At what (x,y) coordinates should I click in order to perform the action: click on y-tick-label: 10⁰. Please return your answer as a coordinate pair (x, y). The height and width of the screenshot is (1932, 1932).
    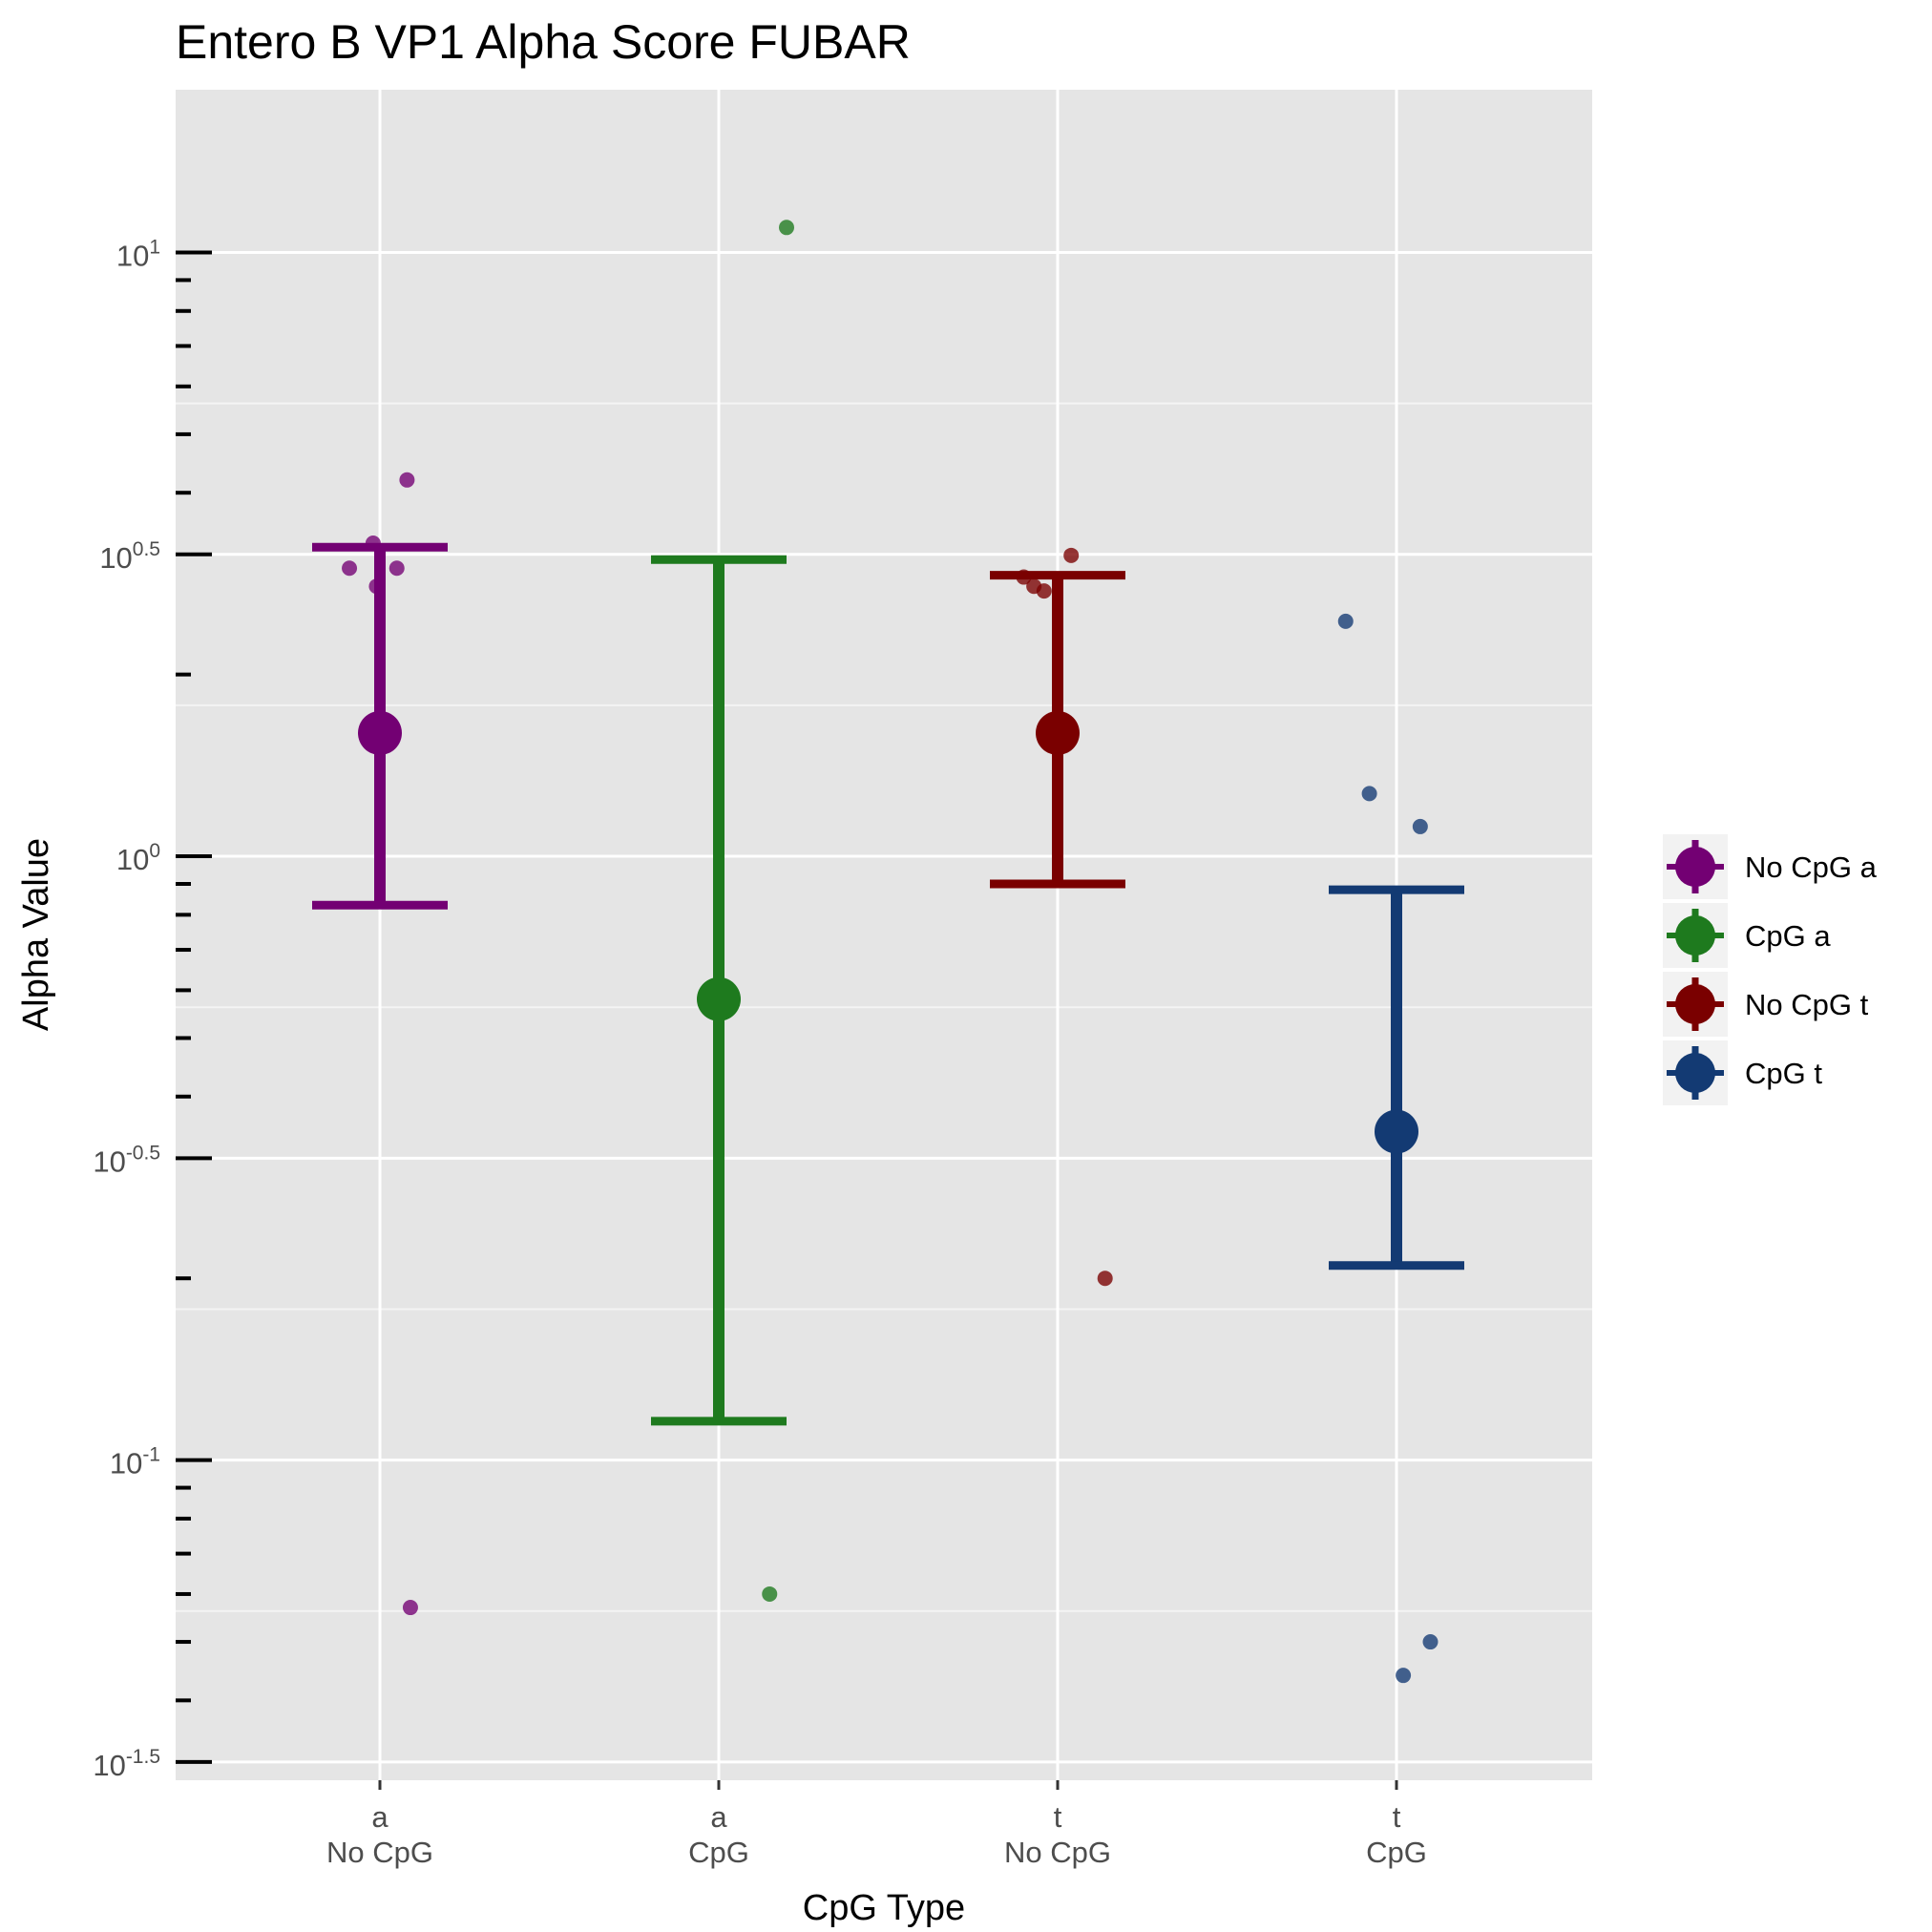
    Looking at the image, I should click on (138, 858).